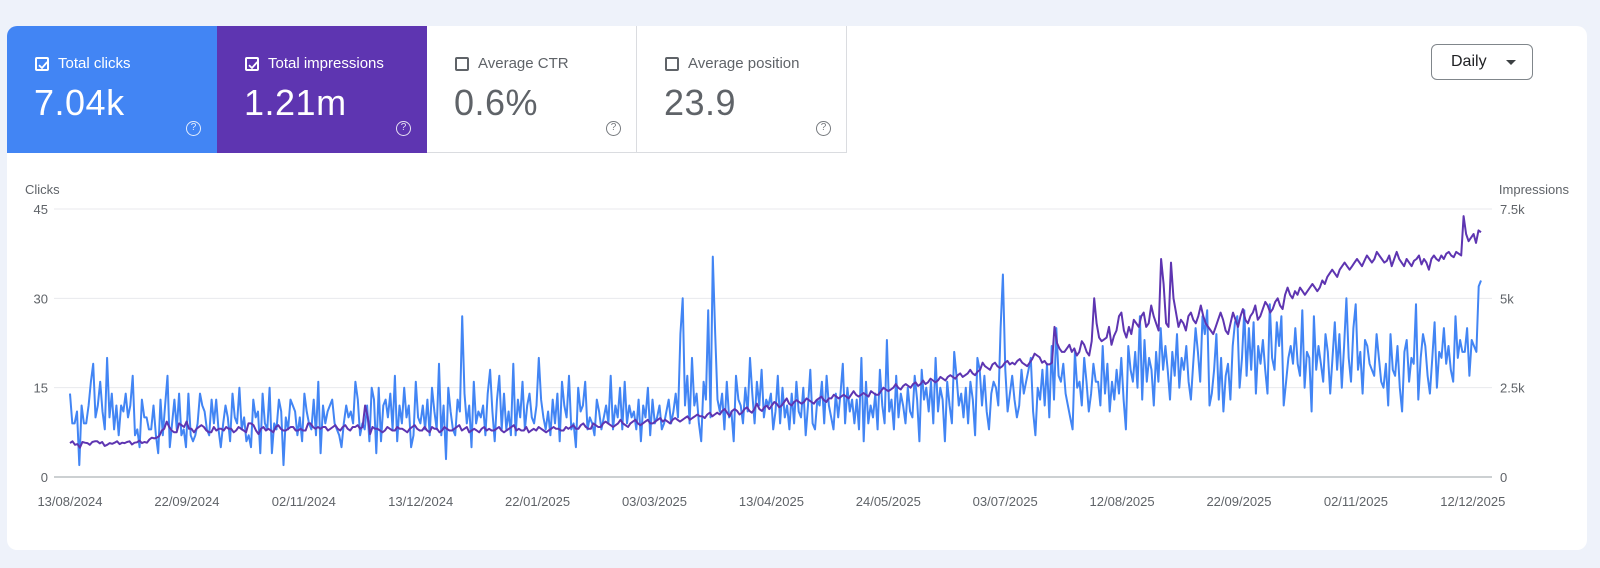  I want to click on metric-tile-total-impressions: Total impressions 1.21m ?, so click(322, 89).